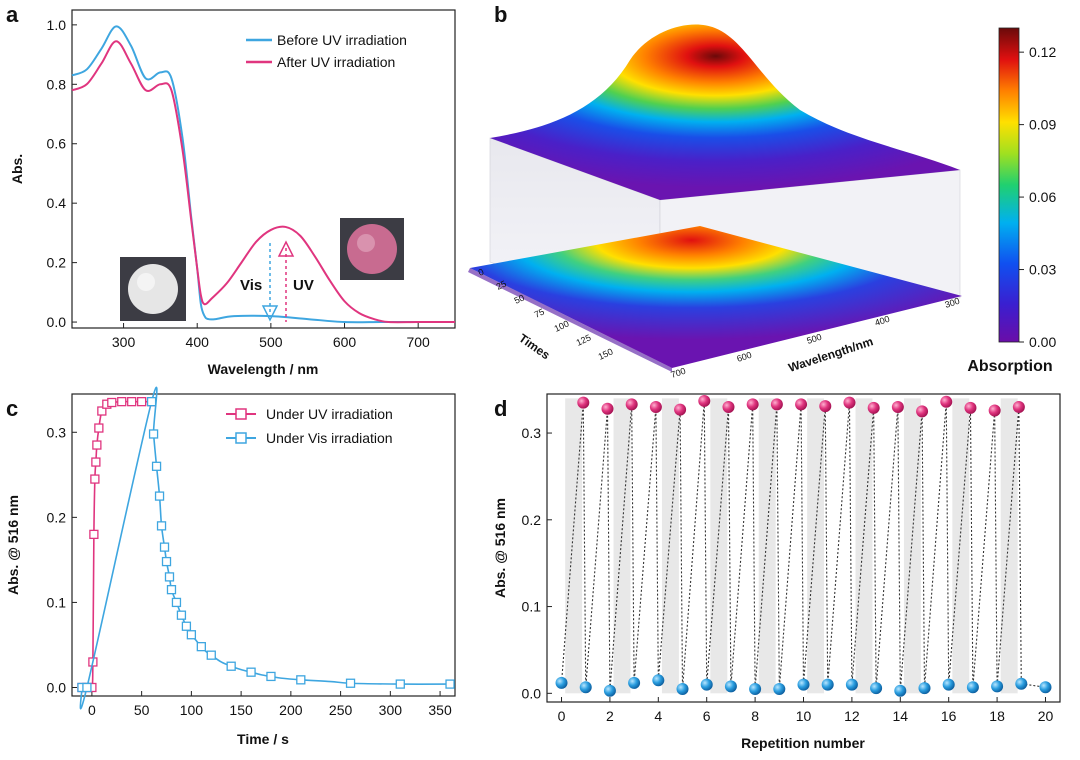  I want to click on colorbar-ticks: 0.00 0.03 0.06 0.09 0.12, so click(1037, 197).